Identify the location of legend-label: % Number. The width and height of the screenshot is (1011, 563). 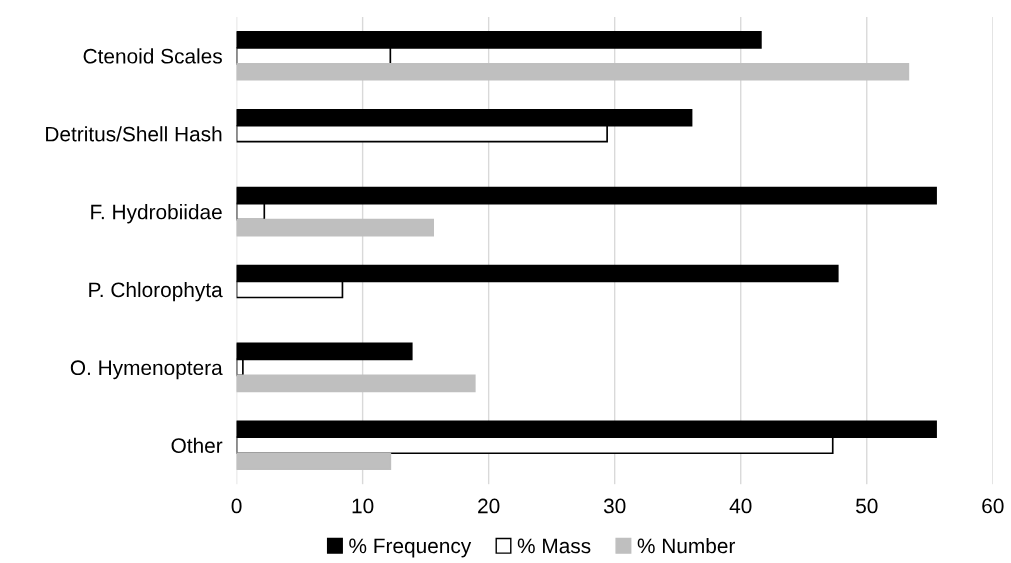
(686, 545).